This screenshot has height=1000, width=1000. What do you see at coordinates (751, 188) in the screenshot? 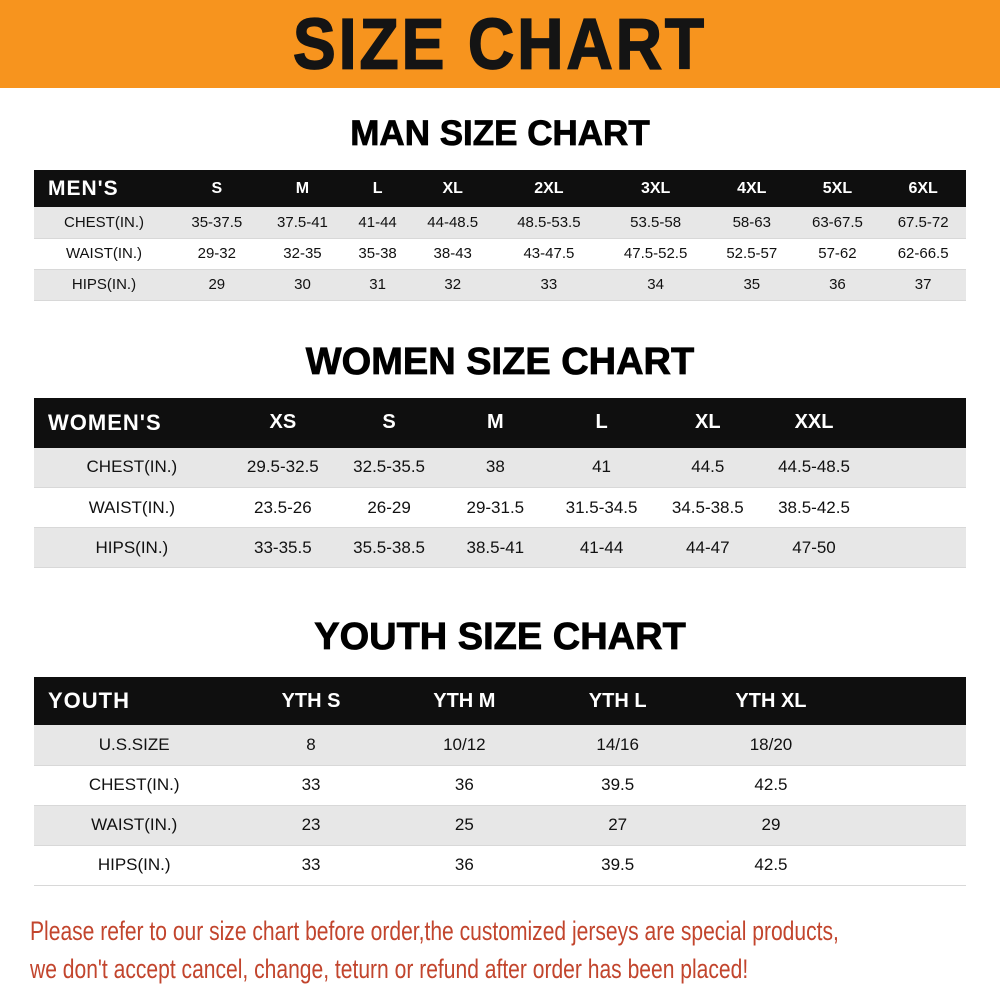
I see `col-header: 4XL` at bounding box center [751, 188].